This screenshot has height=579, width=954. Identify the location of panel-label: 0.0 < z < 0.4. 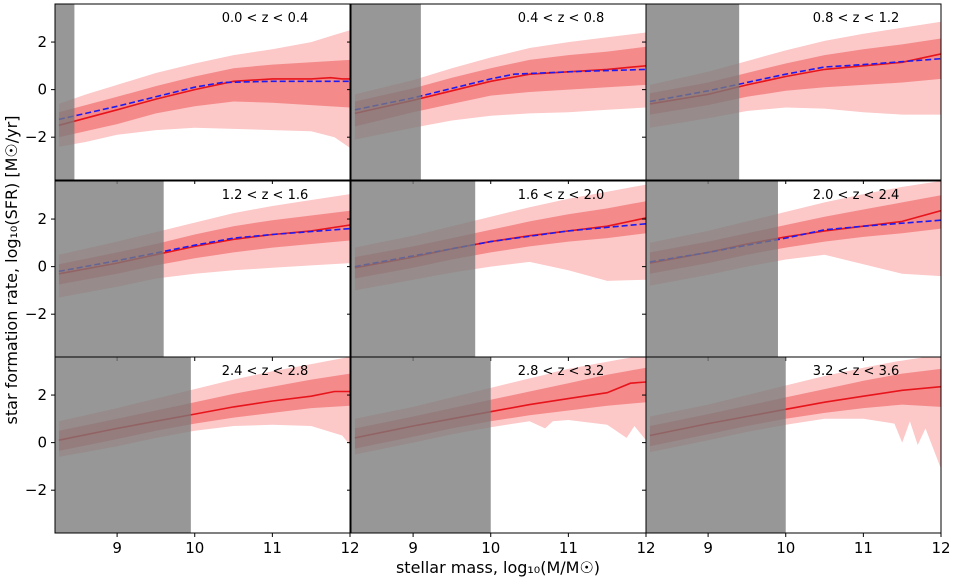
(265, 18).